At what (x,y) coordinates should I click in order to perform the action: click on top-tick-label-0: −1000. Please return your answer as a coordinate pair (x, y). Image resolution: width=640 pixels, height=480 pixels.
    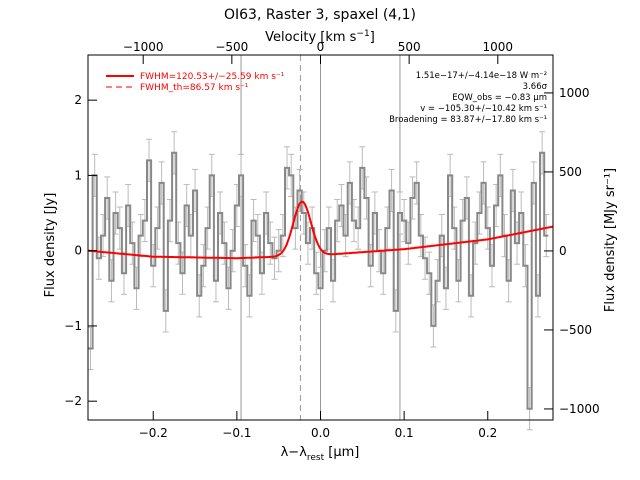
    Looking at the image, I should click on (143, 47).